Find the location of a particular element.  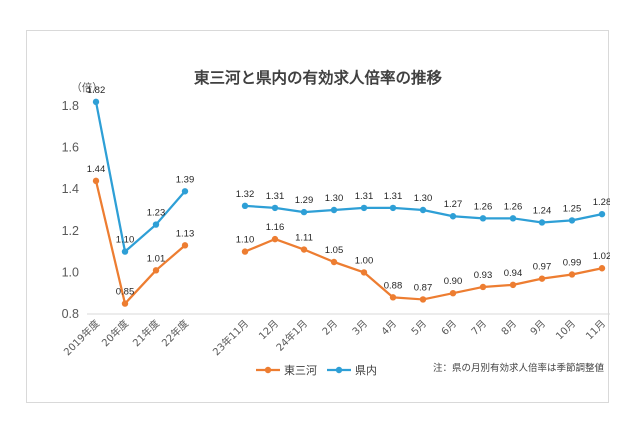

data-label: 0.85 is located at coordinates (125, 292).